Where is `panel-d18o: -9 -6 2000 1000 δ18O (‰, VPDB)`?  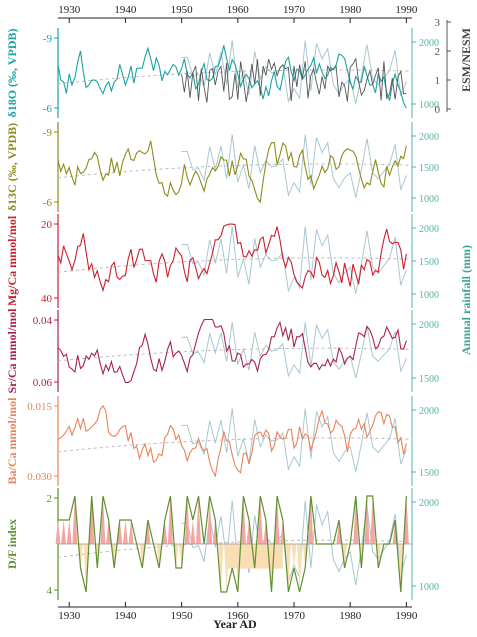 panel-d18o: -9 -6 2000 1000 δ18O (‰, VPDB) is located at coordinates (222, 73).